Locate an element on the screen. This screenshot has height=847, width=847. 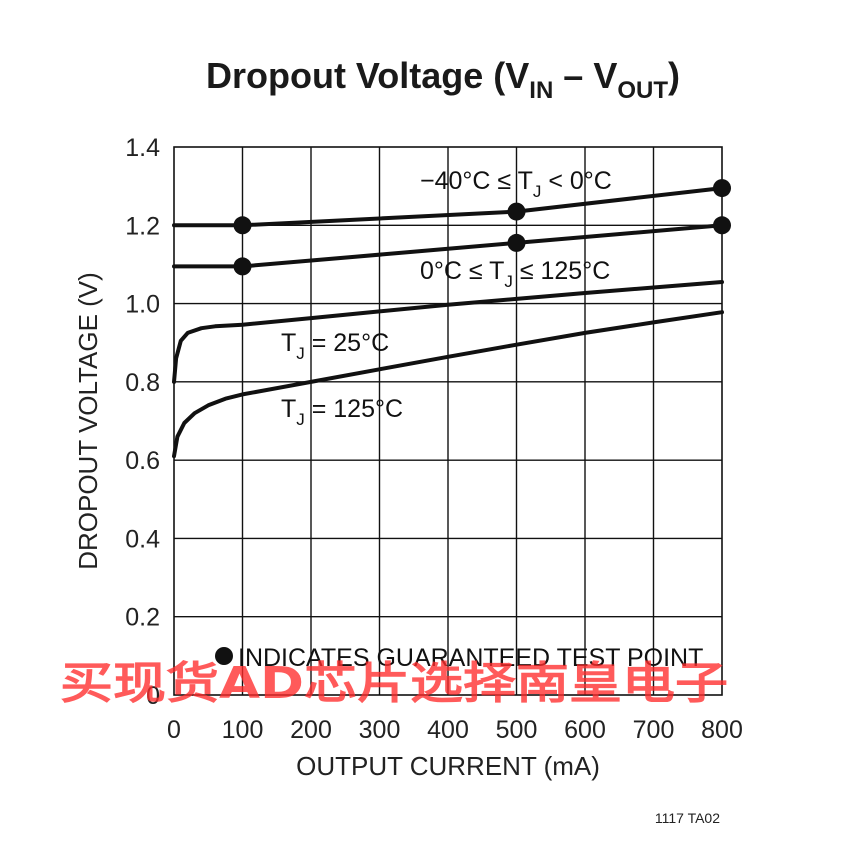
y-tick-label: 0 is located at coordinates (153, 696).